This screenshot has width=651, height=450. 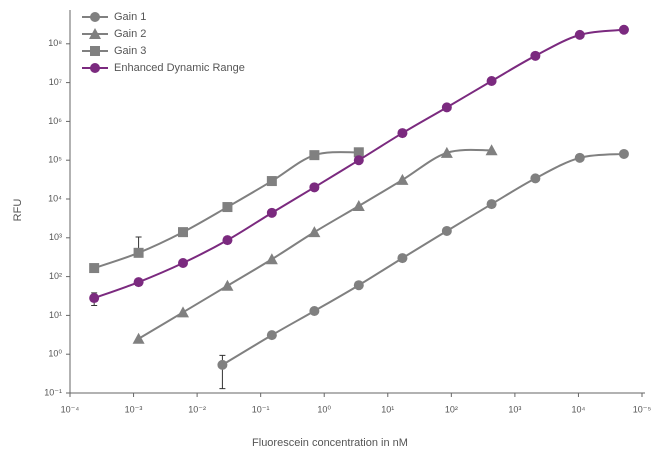 What do you see at coordinates (130, 51) in the screenshot?
I see `legend-label: Gain 3` at bounding box center [130, 51].